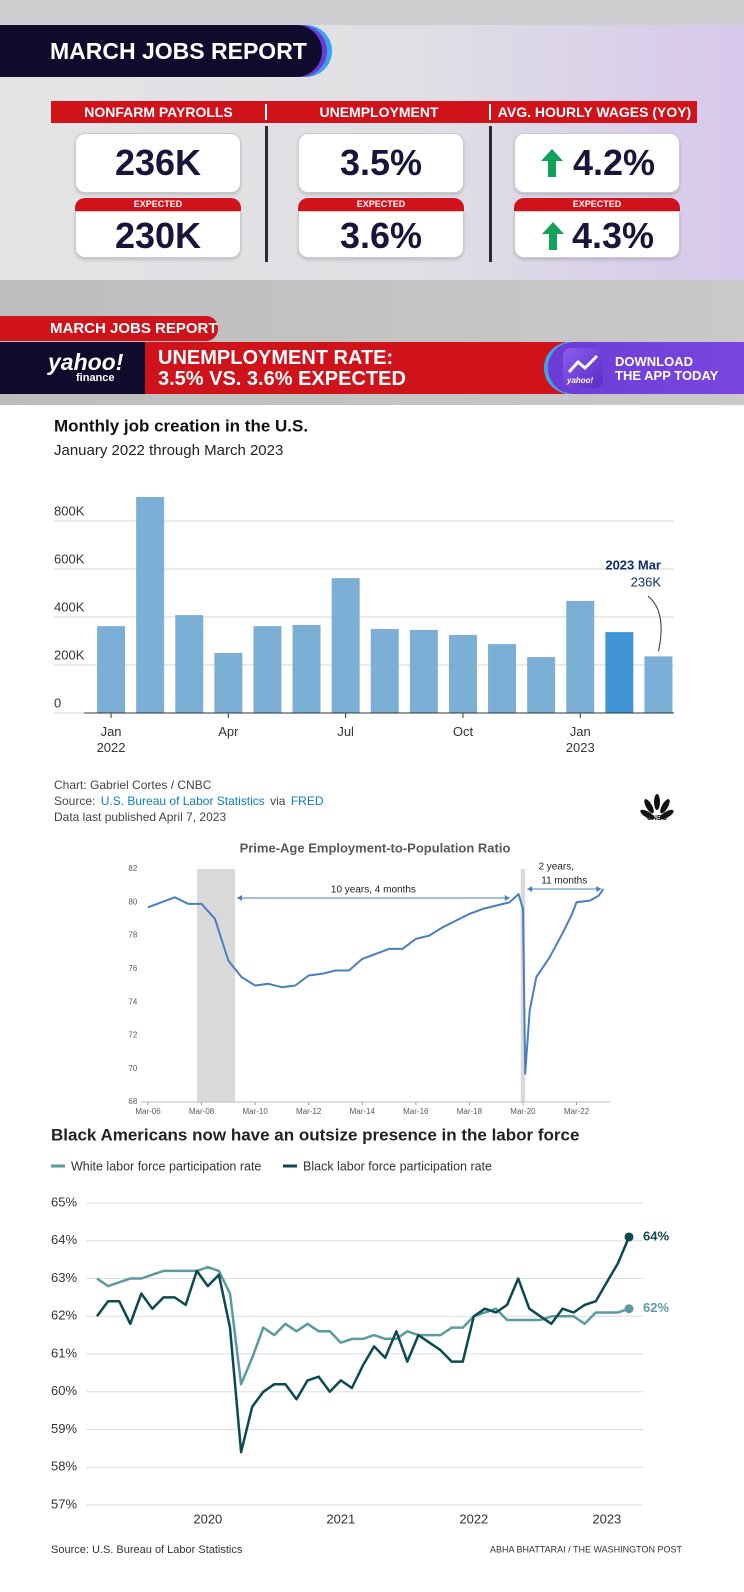 This screenshot has height=1592, width=744. Describe the element at coordinates (74, 801) in the screenshot. I see `source-prefix: Source:` at that location.